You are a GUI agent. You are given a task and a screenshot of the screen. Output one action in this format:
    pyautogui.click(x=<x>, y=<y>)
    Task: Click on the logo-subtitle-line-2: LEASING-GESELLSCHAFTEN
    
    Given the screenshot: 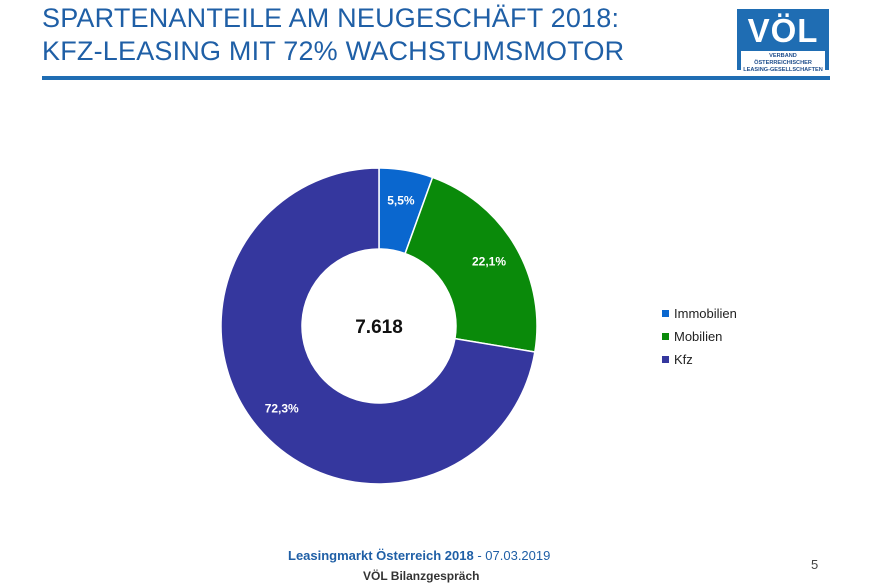 What is the action you would take?
    pyautogui.click(x=783, y=70)
    